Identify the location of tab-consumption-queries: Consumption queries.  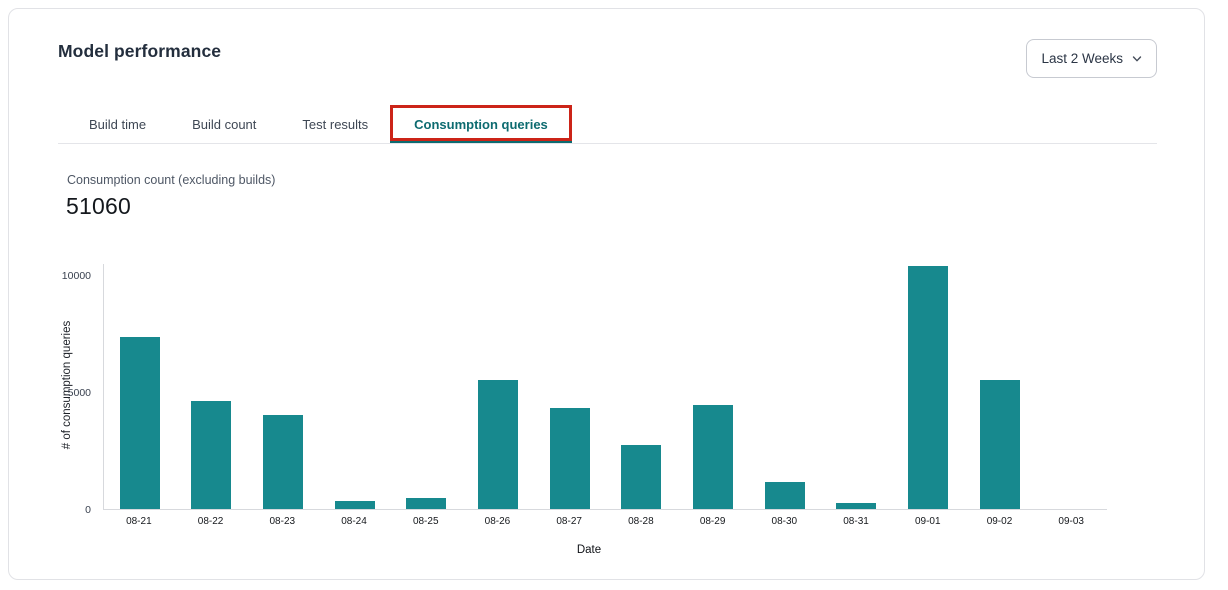
(481, 124).